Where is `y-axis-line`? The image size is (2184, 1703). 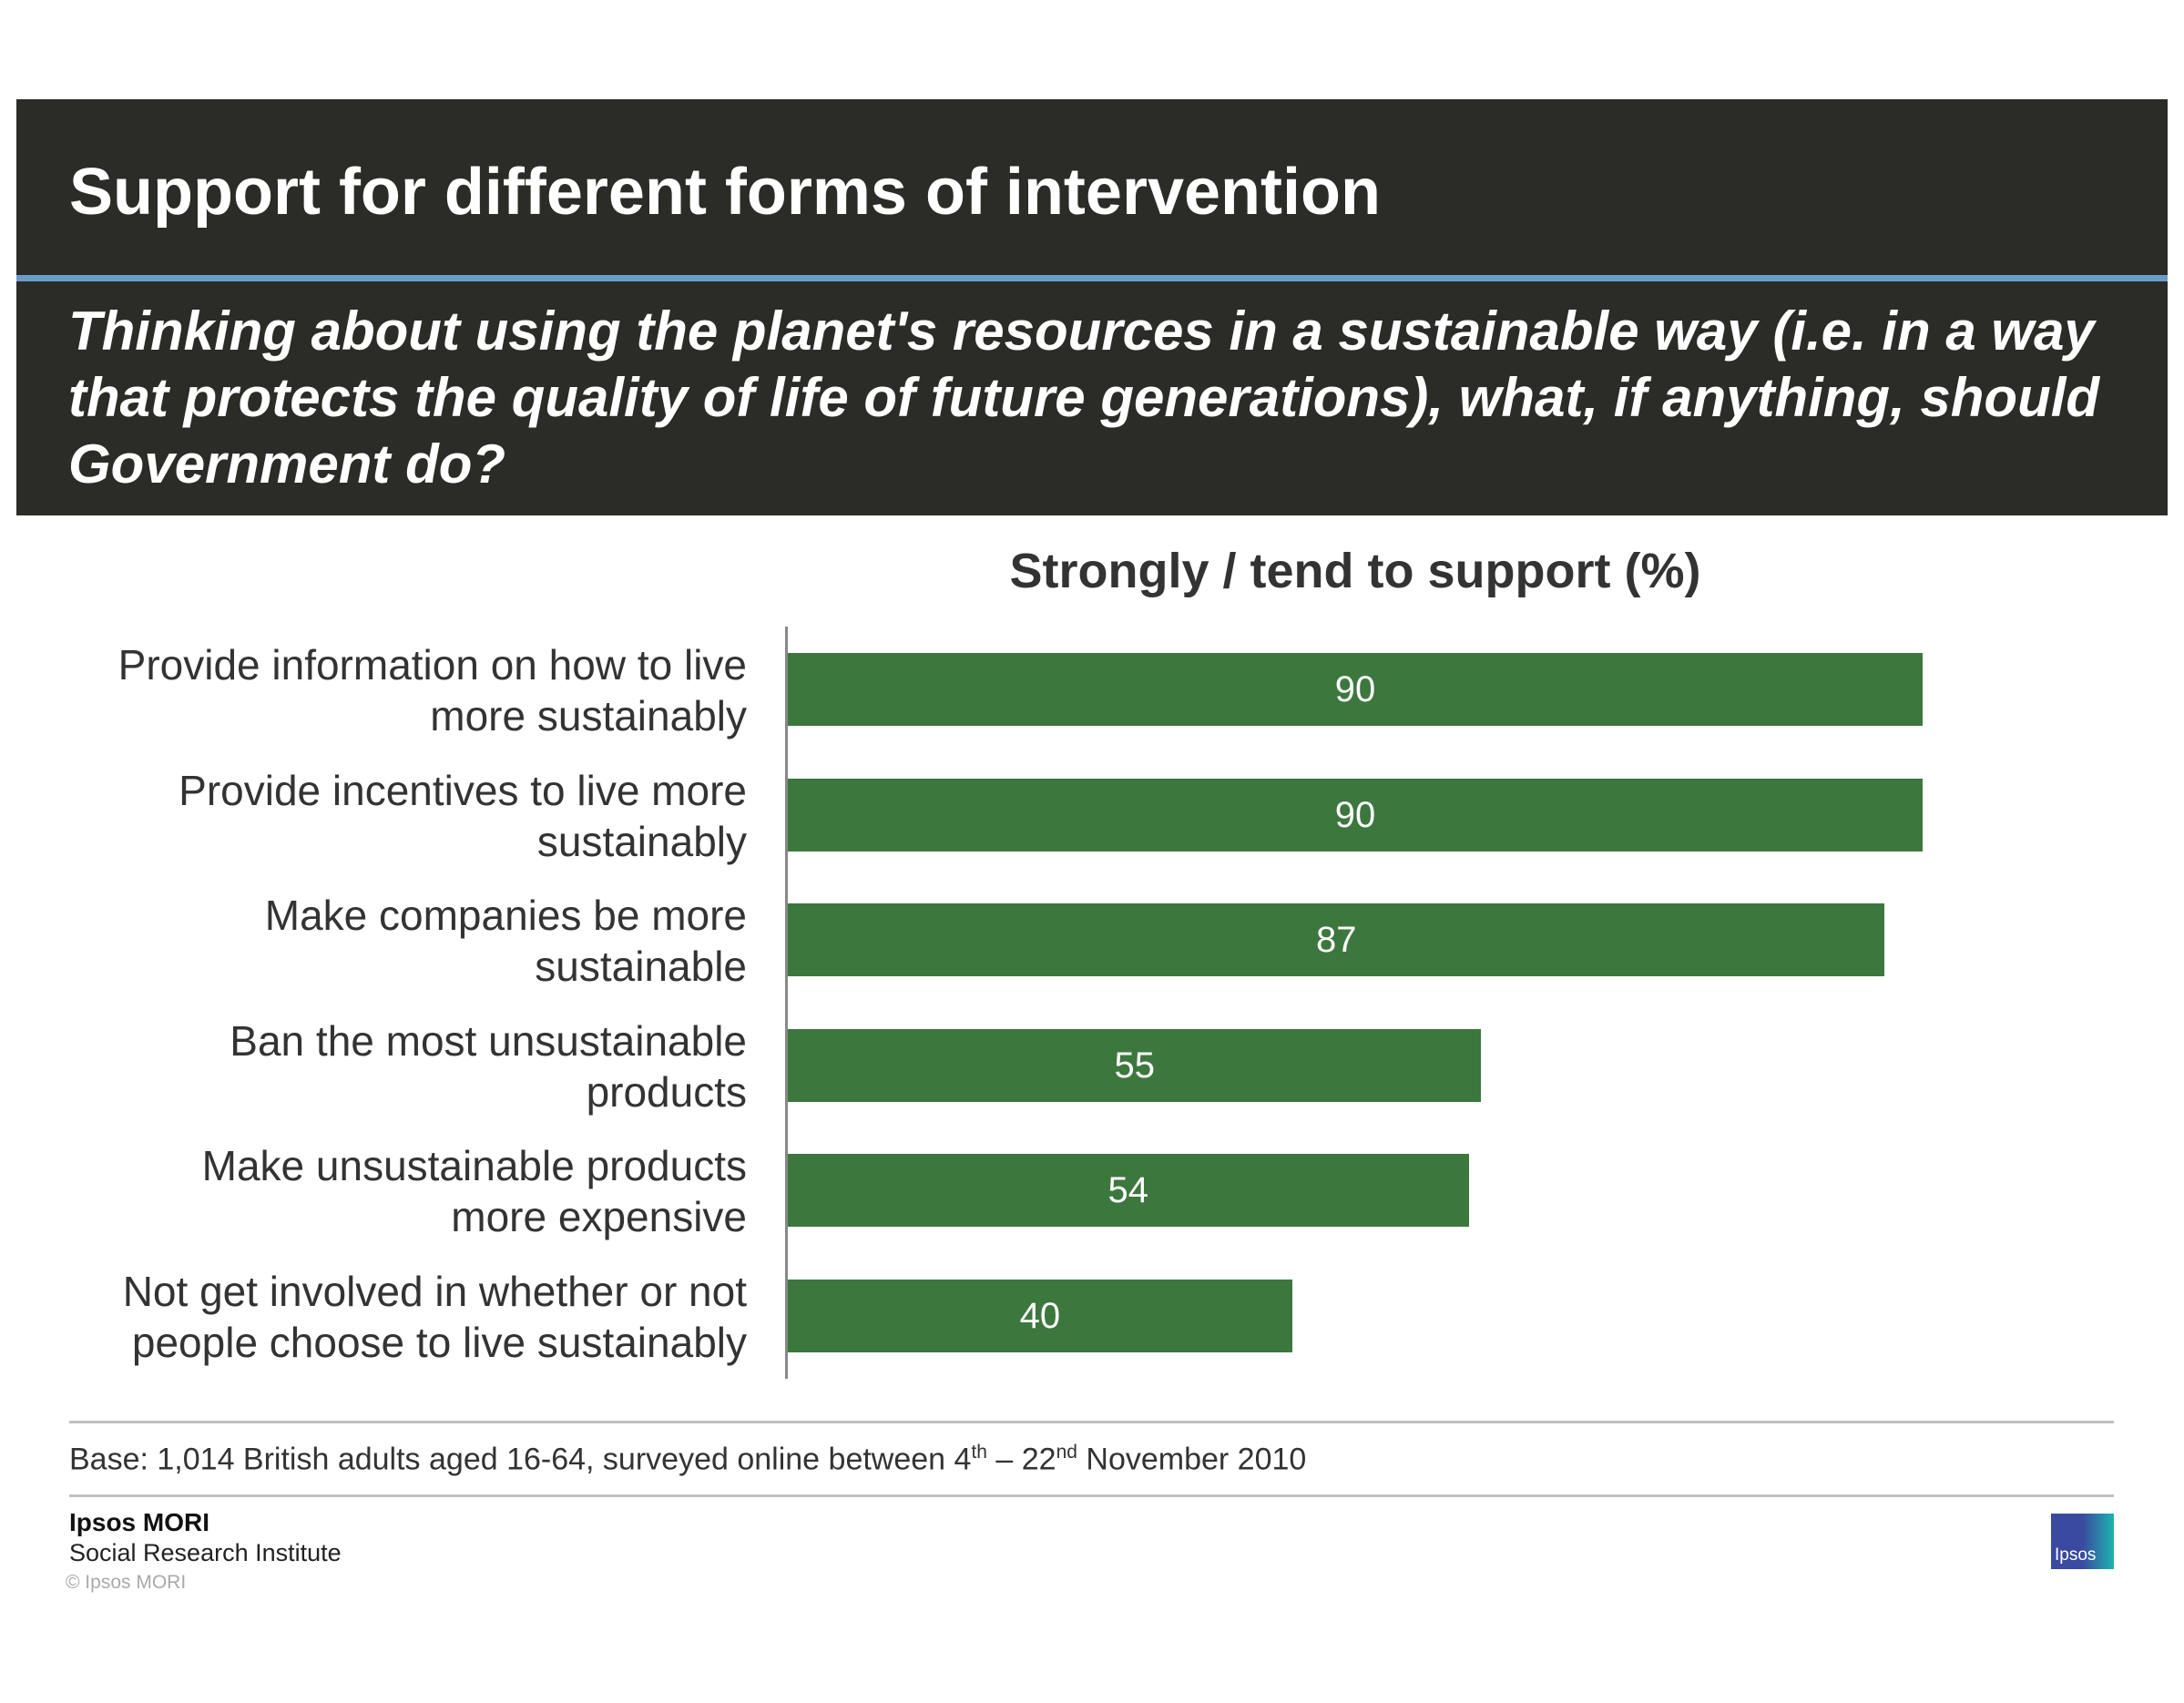 y-axis-line is located at coordinates (787, 1003).